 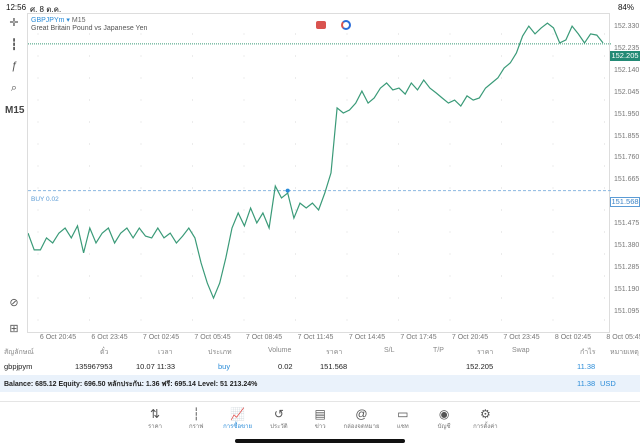 What do you see at coordinates (155, 419) in the screenshot?
I see `nav-tab-0: ⇅ ราคา` at bounding box center [155, 419].